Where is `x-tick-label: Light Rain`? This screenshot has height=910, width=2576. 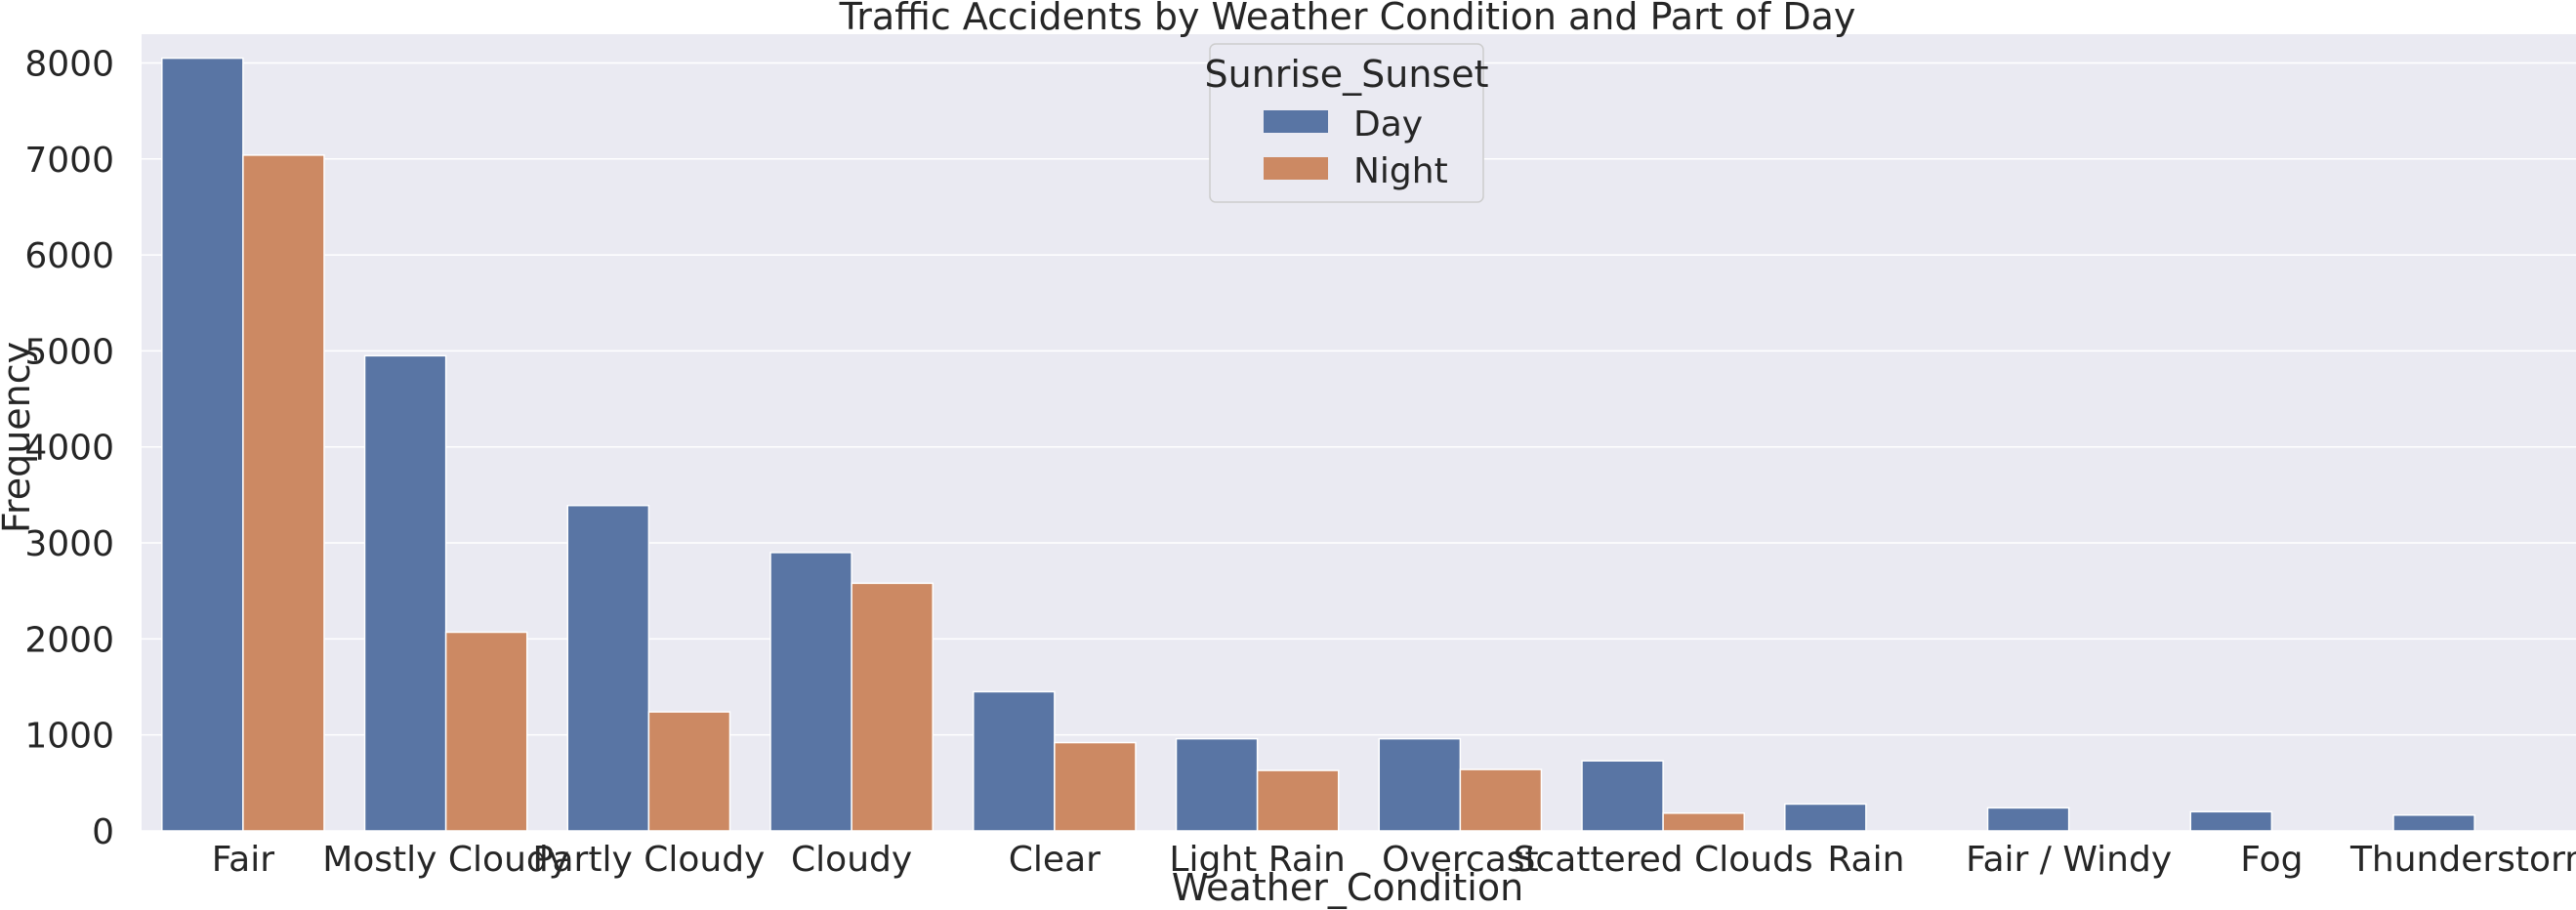
x-tick-label: Light Rain is located at coordinates (1257, 860).